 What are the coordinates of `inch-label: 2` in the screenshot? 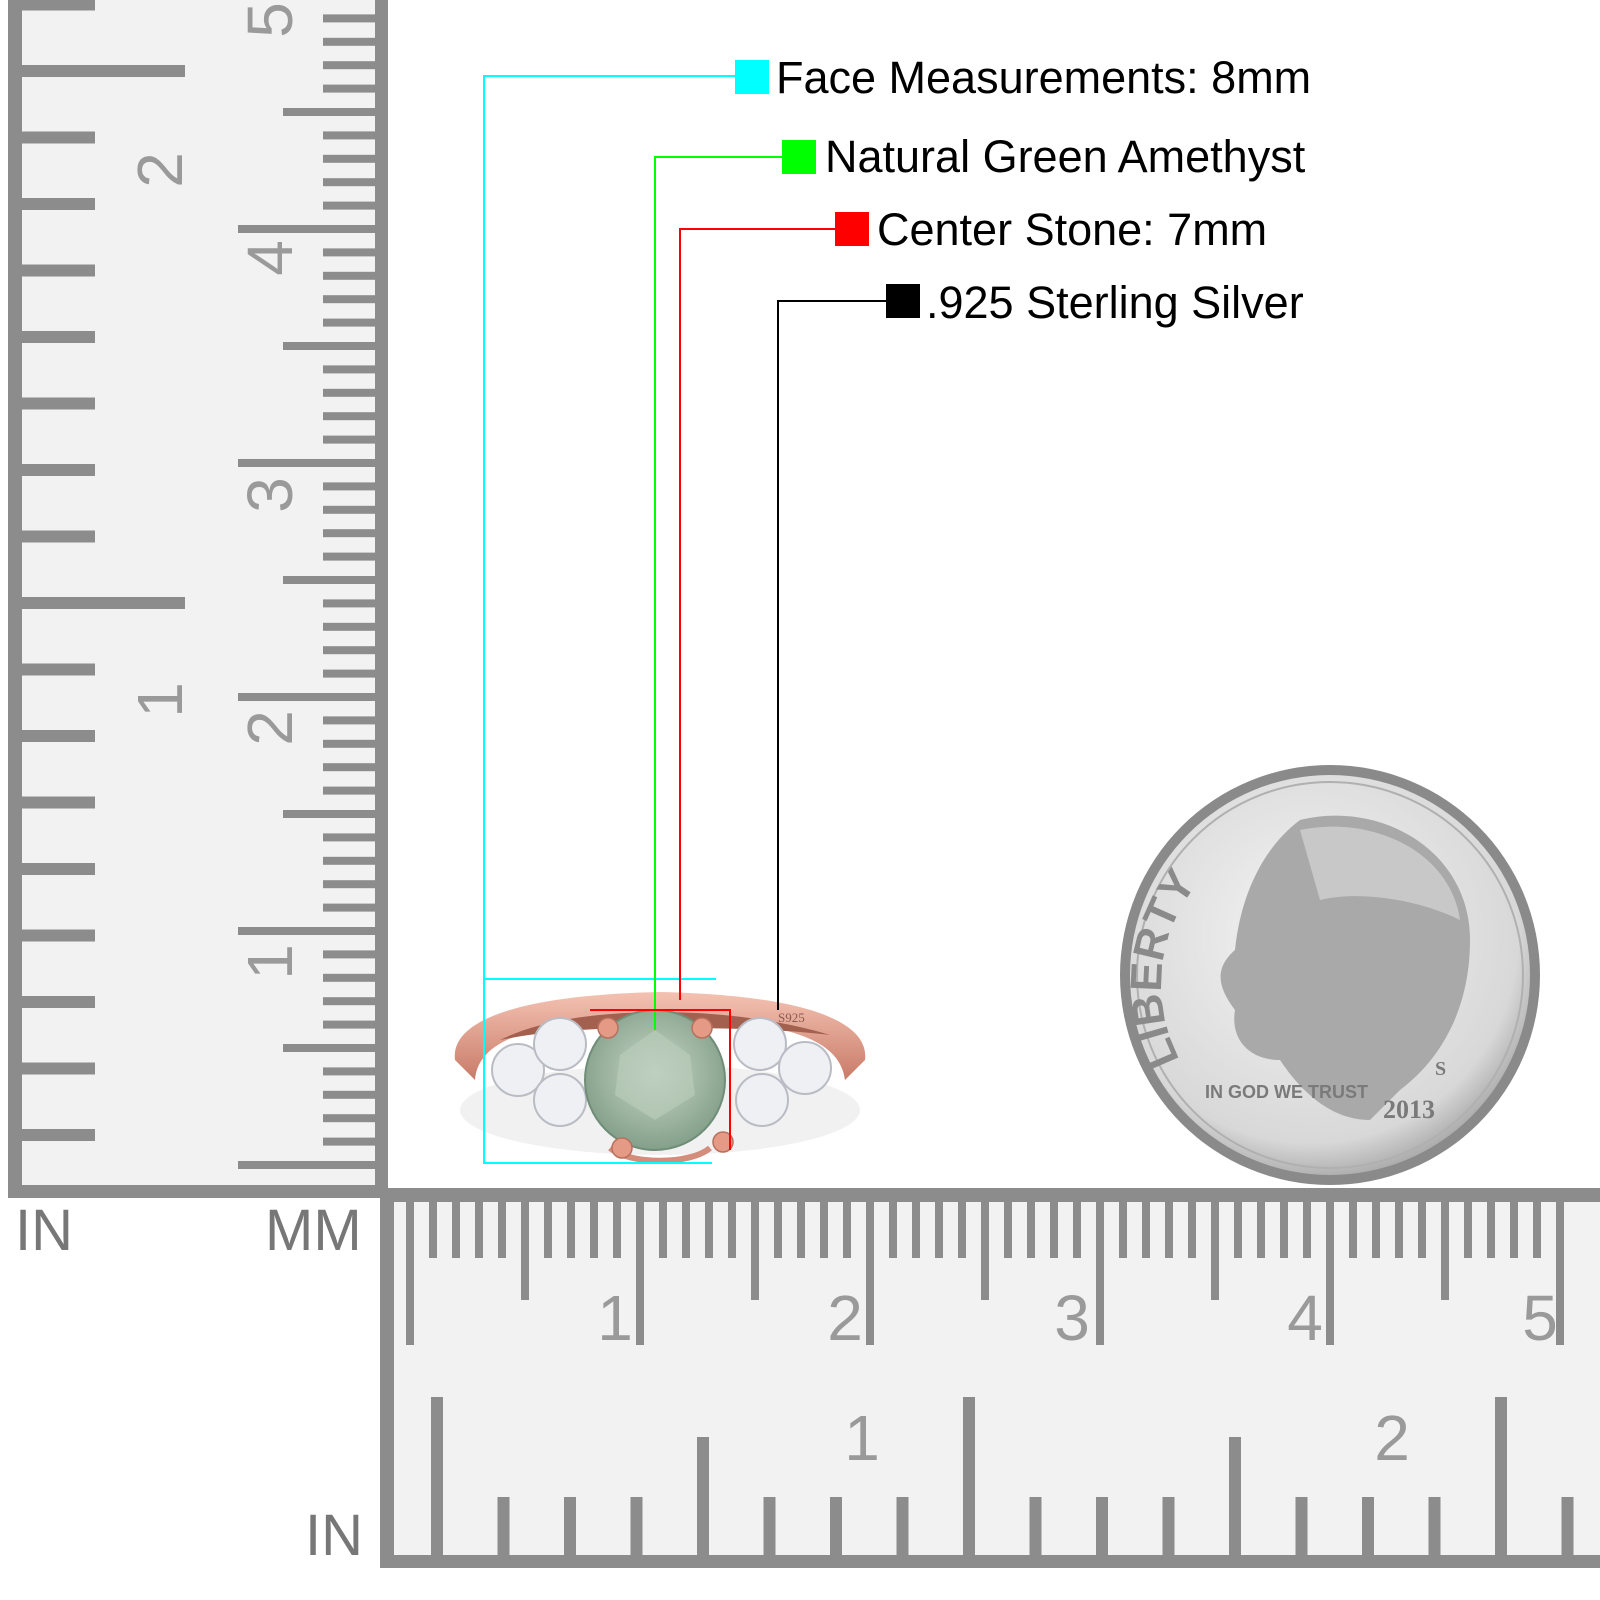 It's located at (160, 170).